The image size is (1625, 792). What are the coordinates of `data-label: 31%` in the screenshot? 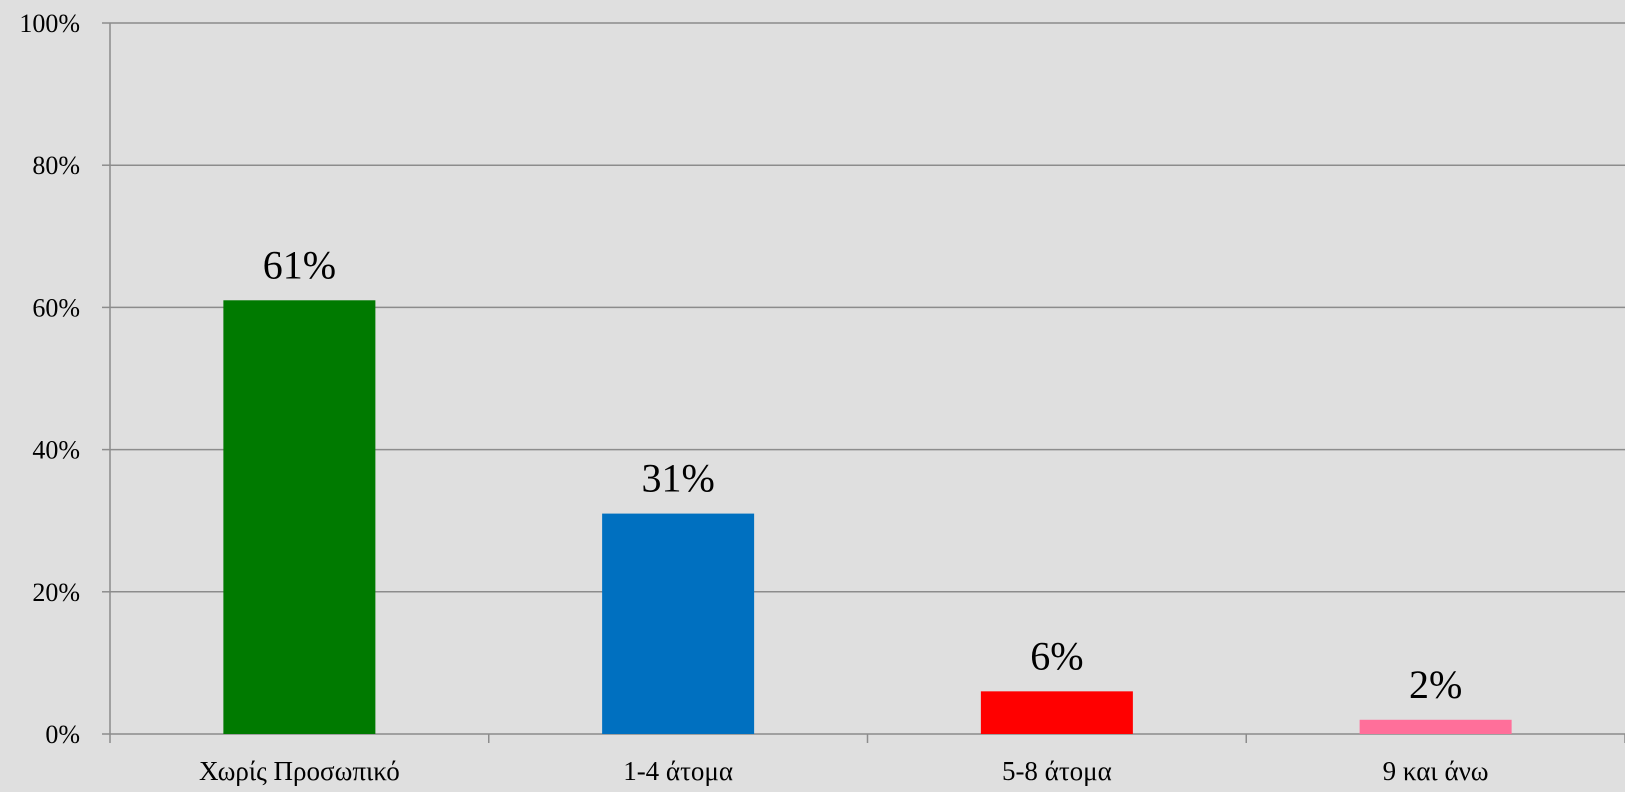 It's located at (677, 478).